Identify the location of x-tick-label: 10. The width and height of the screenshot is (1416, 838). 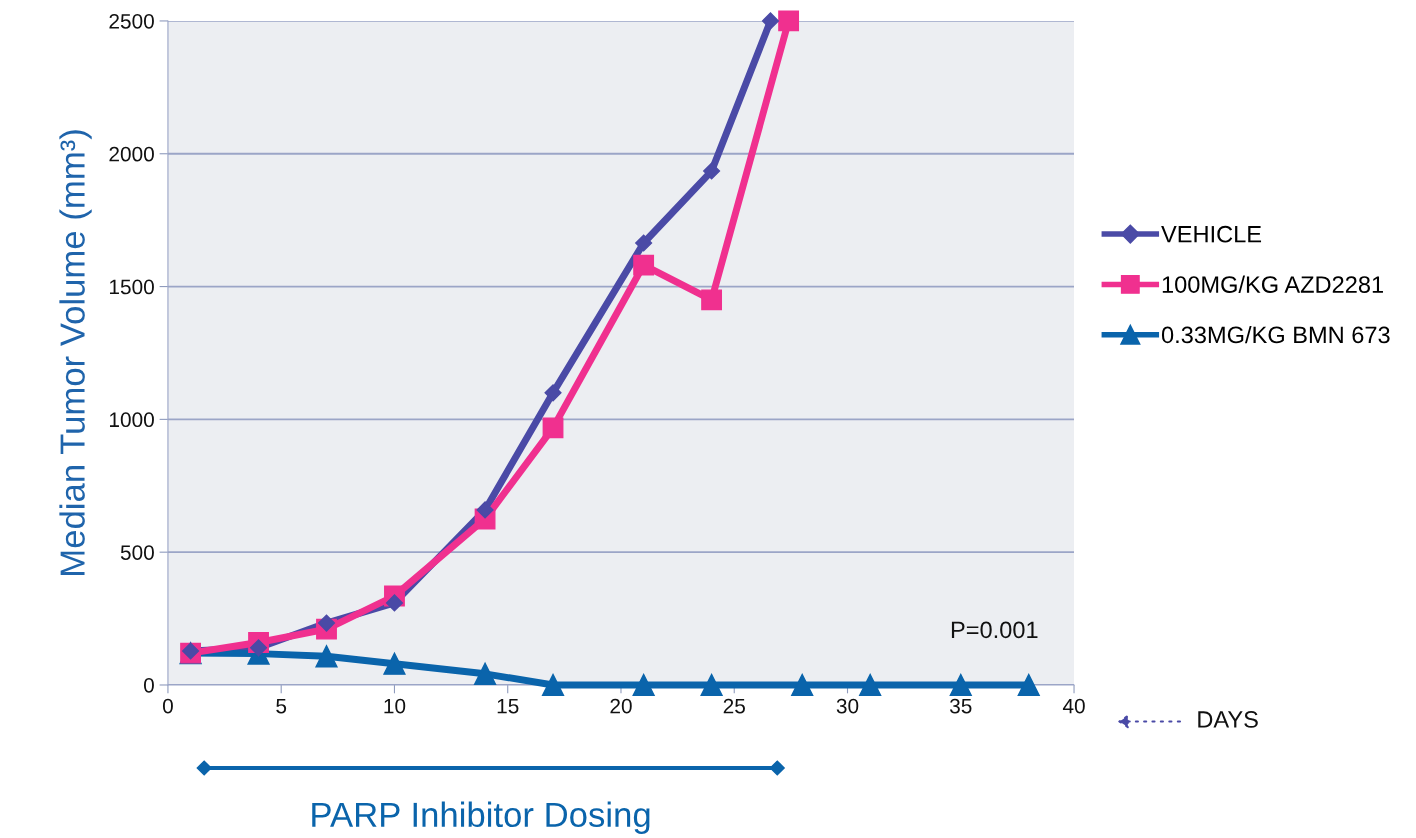
(395, 706).